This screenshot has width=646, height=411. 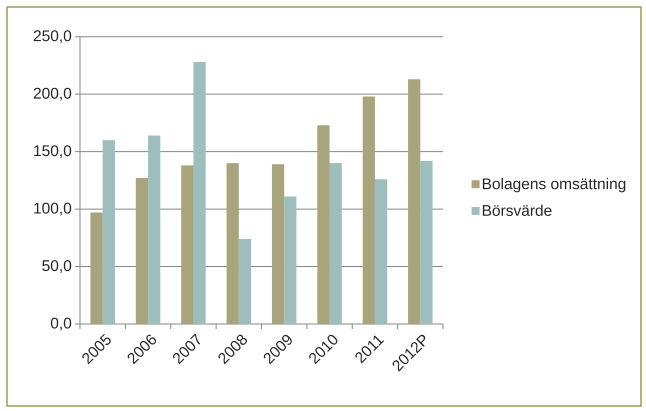 I want to click on legend-label: Börsvärde, so click(x=517, y=210).